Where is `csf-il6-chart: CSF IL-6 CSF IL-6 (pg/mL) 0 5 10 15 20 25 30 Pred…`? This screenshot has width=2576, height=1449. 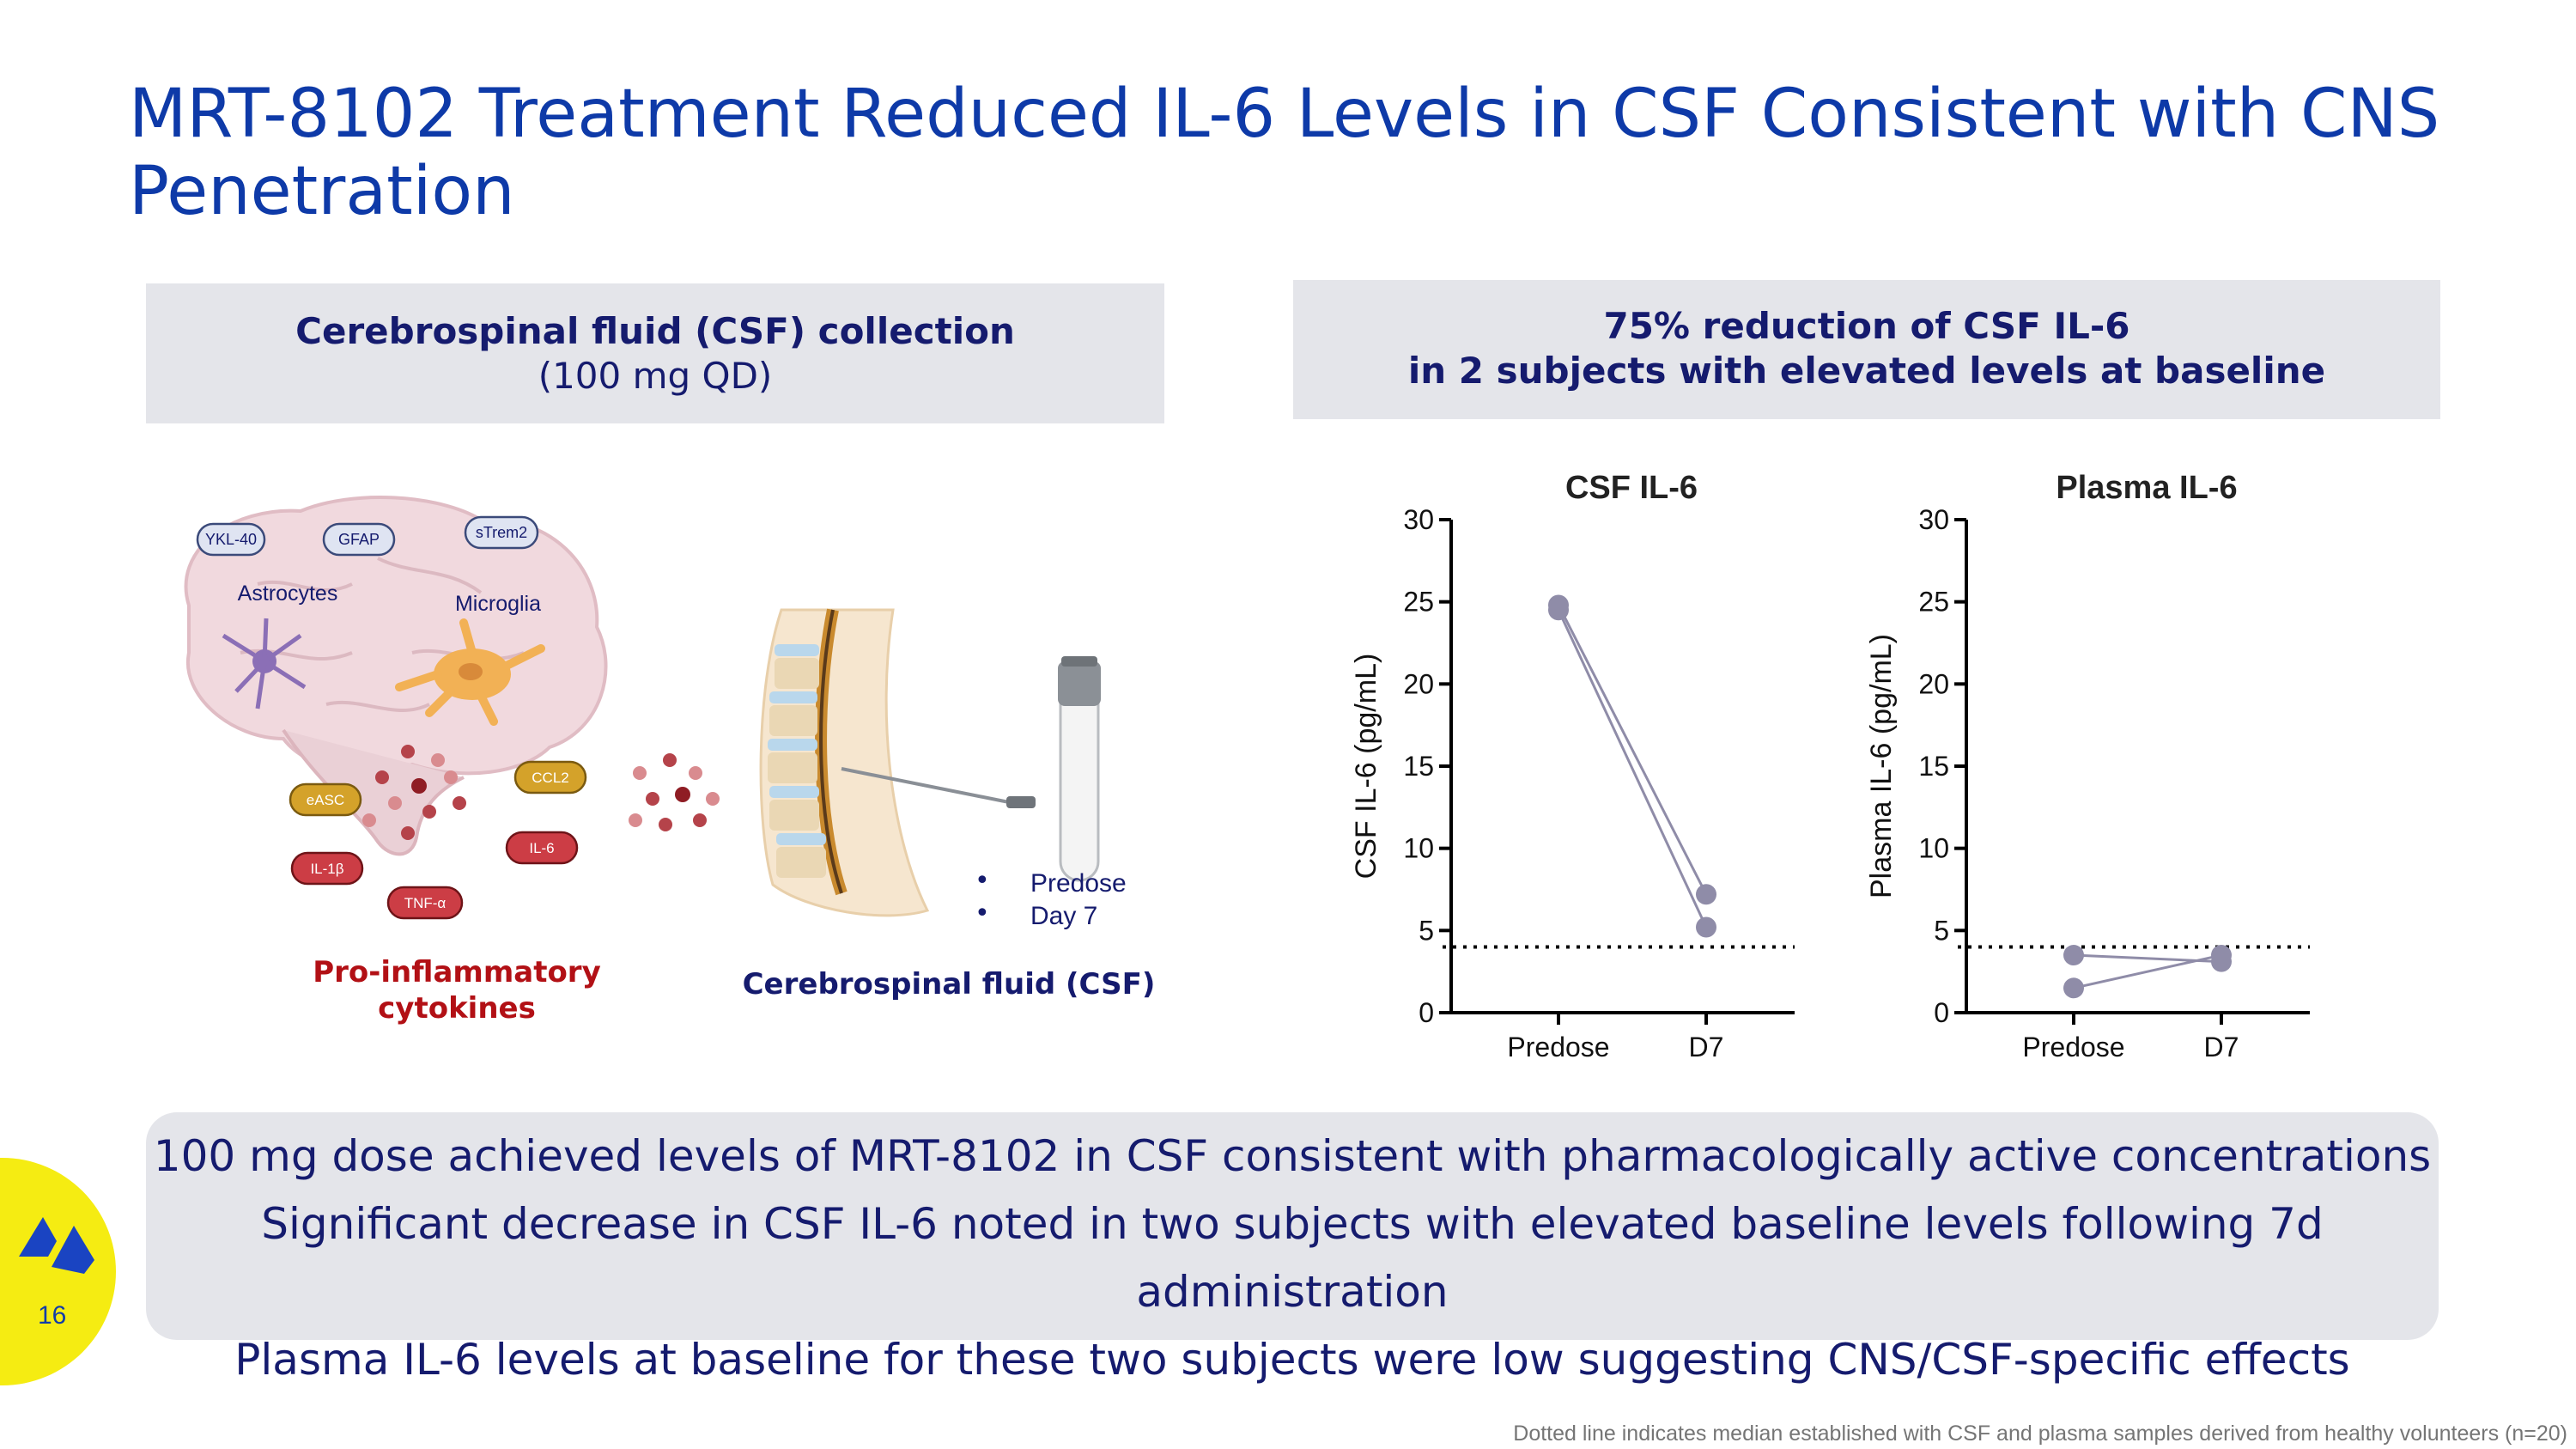
csf-il6-chart: CSF IL-6 CSF IL-6 (pg/mL) 0 5 10 15 20 25 30 Pred… is located at coordinates (1572, 766).